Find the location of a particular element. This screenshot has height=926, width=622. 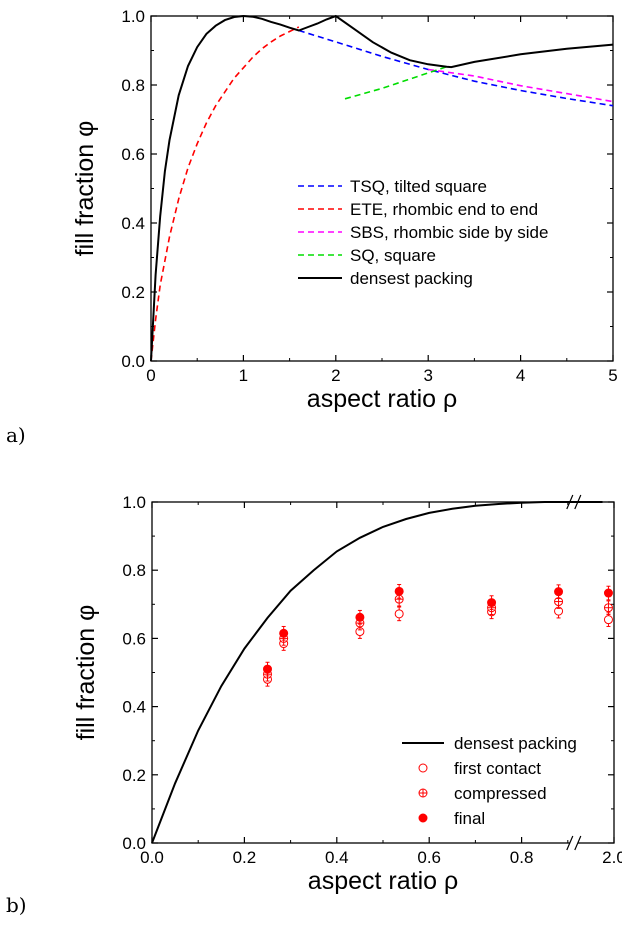

x-tick-label: 0.8 is located at coordinates (522, 857).